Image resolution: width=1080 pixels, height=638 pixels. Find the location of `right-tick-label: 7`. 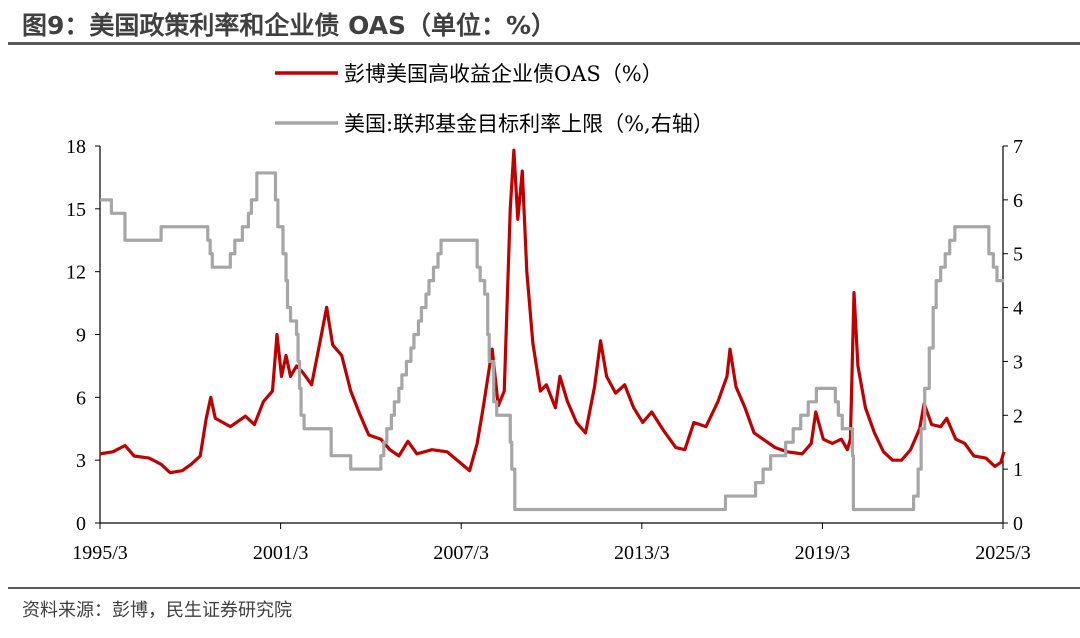

right-tick-label: 7 is located at coordinates (1018, 147).